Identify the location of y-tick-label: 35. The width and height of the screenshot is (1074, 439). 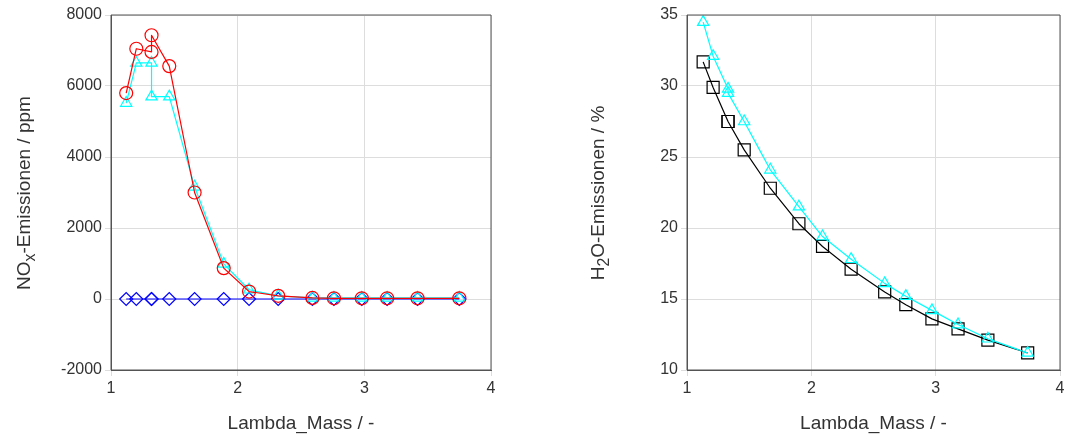
(669, 14).